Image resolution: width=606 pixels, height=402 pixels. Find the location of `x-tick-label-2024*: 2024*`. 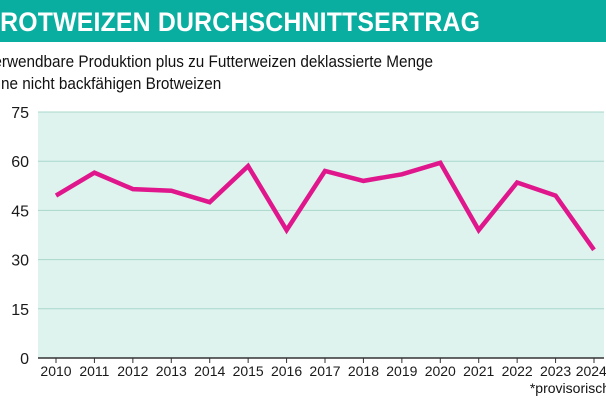

x-tick-label-2024*: 2024* is located at coordinates (591, 371).